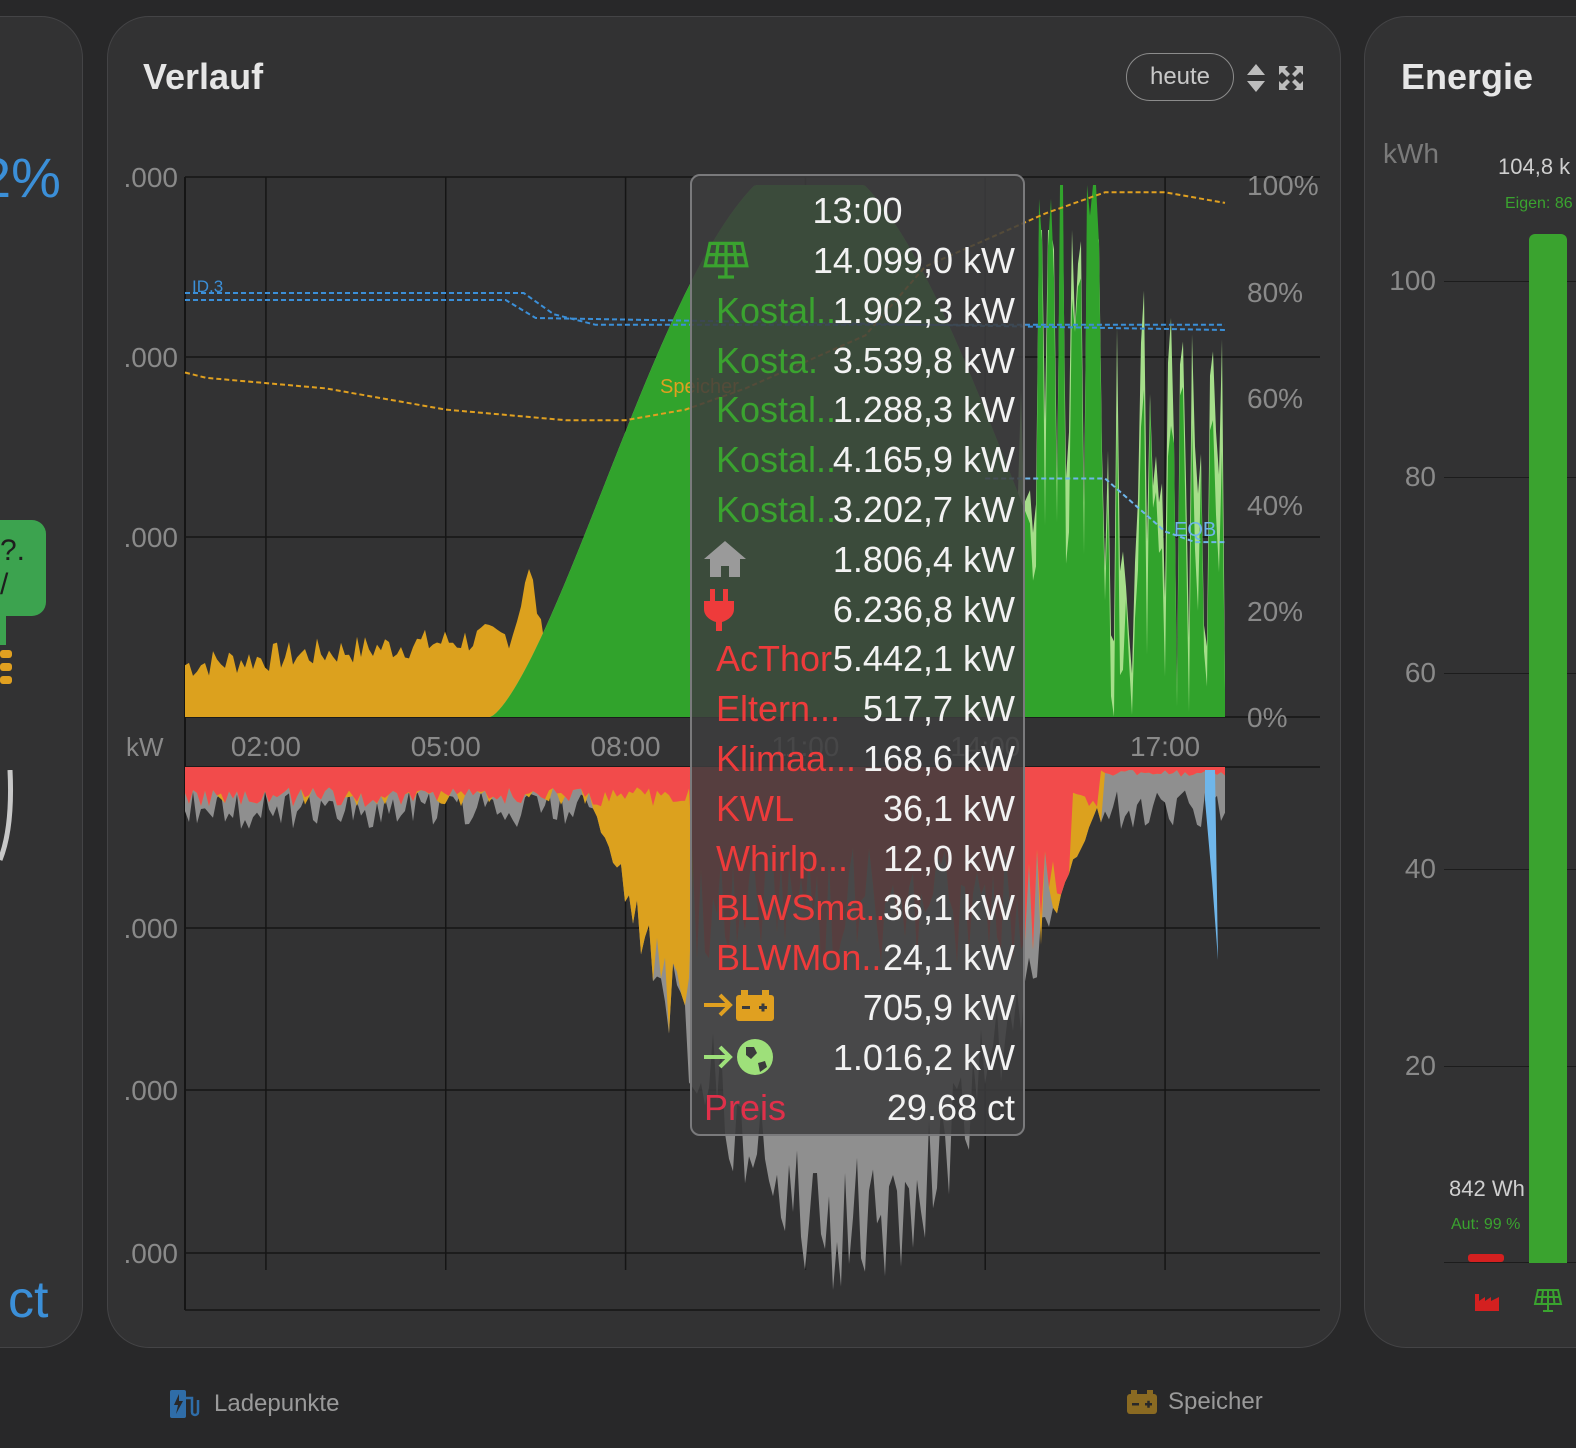  Describe the element at coordinates (203, 76) in the screenshot. I see `verlauf-title: Verlauf` at that location.